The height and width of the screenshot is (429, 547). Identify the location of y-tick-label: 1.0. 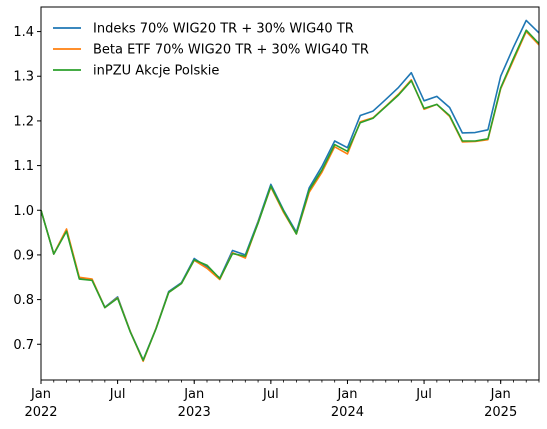
(23, 211).